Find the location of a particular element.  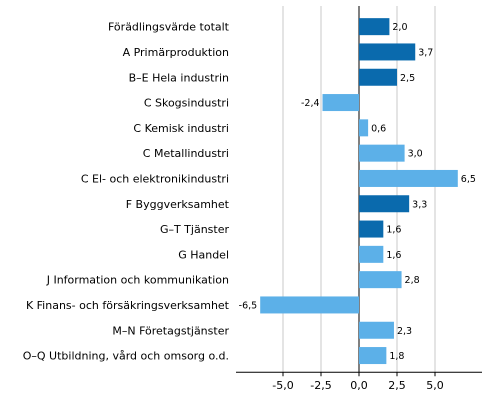

value-label-6: 6,5 is located at coordinates (468, 179).